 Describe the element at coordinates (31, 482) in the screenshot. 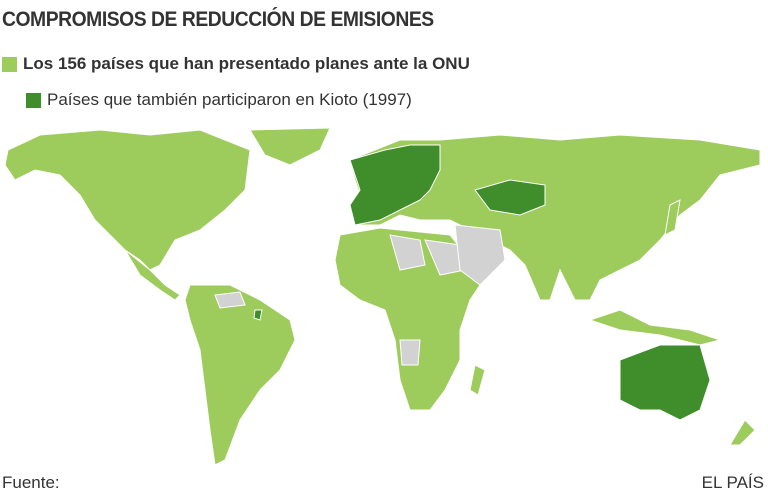

I see `source: Fuente:` at that location.